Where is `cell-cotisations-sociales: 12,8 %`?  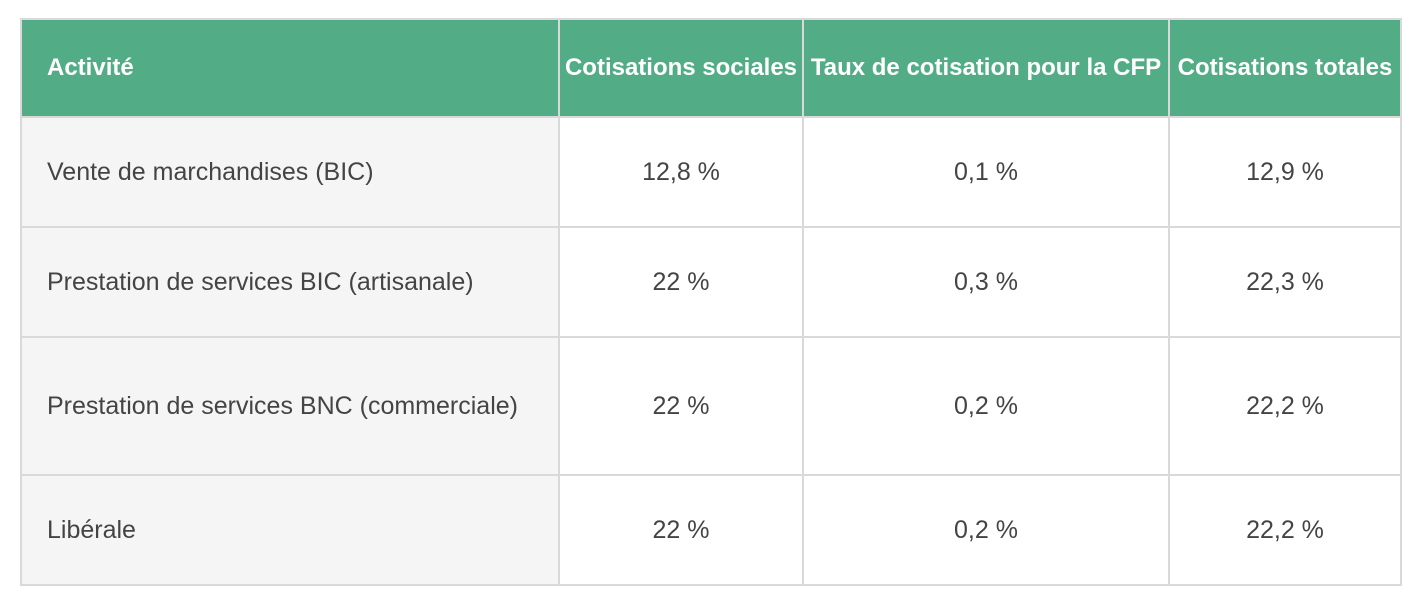 cell-cotisations-sociales: 12,8 % is located at coordinates (681, 172).